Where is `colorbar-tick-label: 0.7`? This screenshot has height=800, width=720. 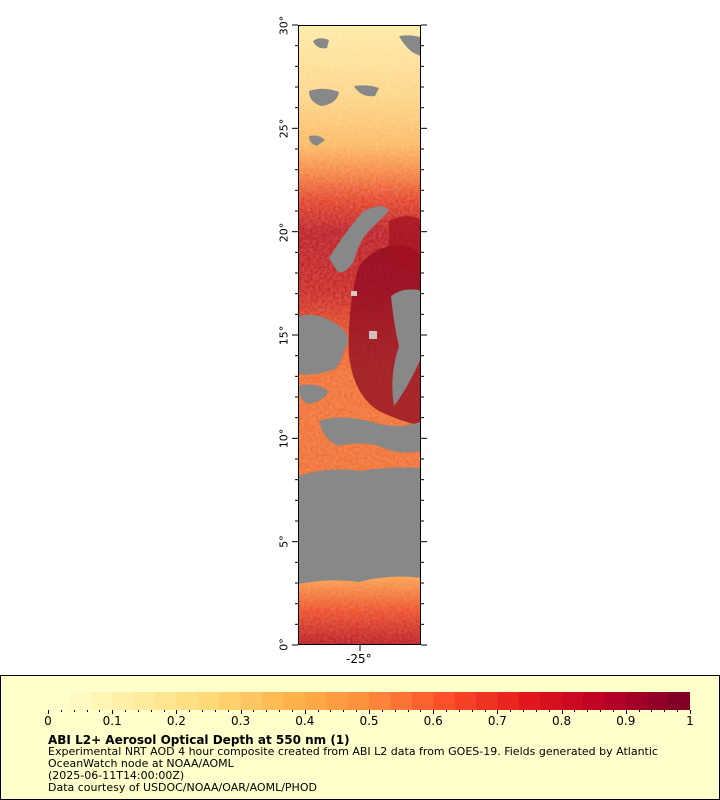 colorbar-tick-label: 0.7 is located at coordinates (497, 721).